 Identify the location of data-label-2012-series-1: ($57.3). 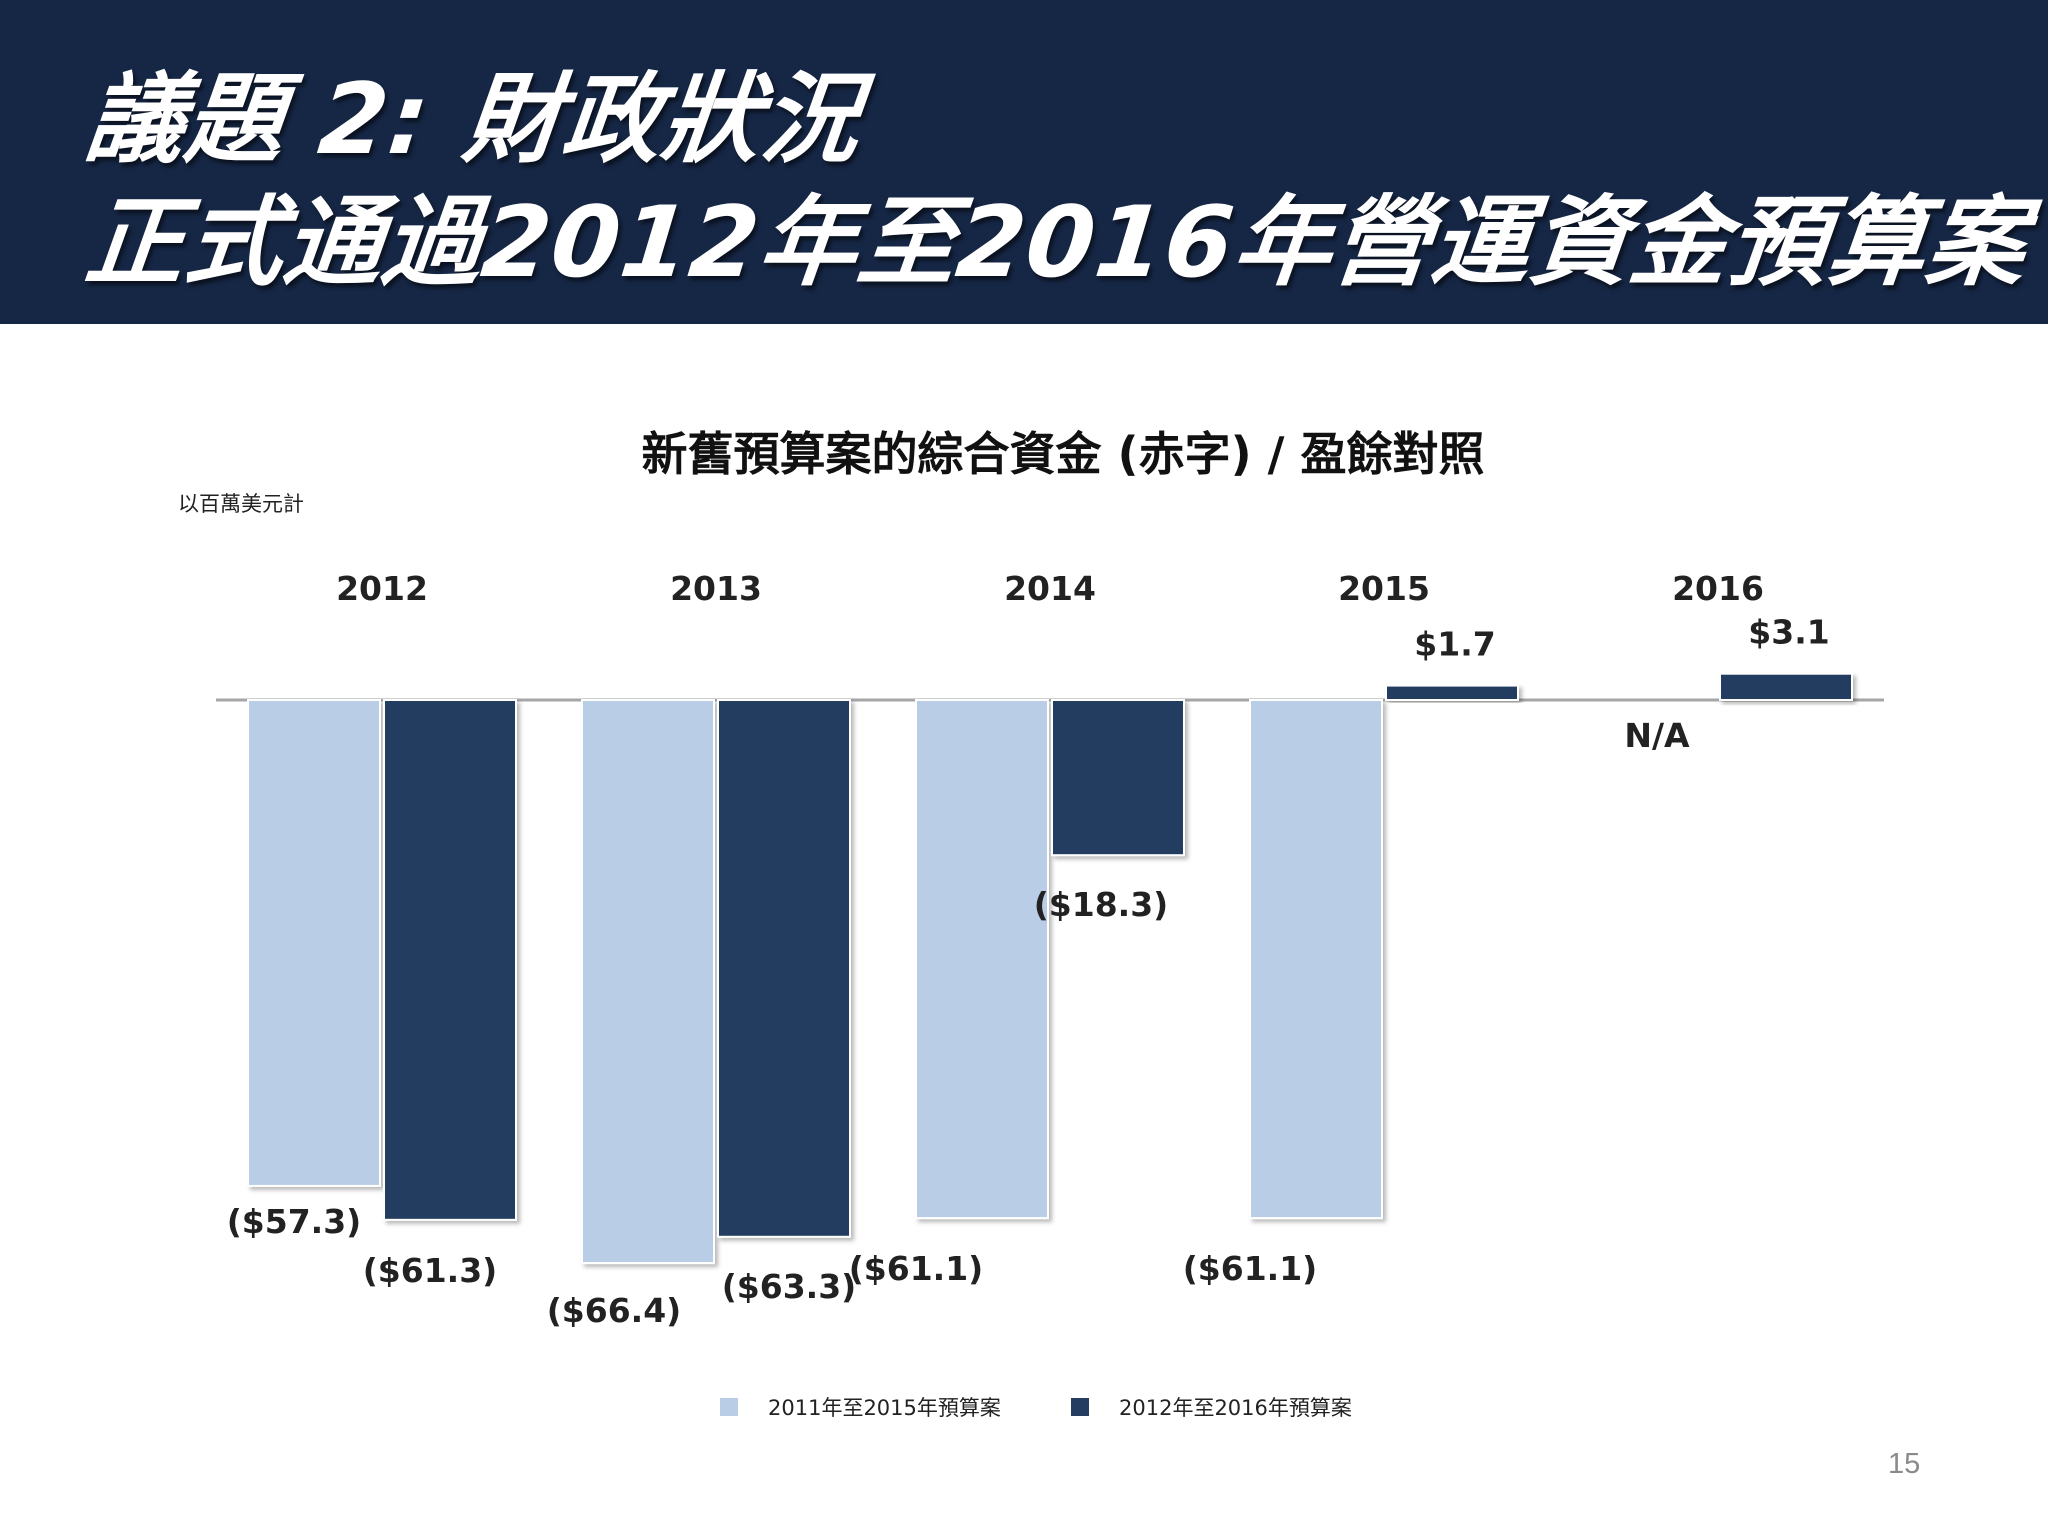
(294, 1221).